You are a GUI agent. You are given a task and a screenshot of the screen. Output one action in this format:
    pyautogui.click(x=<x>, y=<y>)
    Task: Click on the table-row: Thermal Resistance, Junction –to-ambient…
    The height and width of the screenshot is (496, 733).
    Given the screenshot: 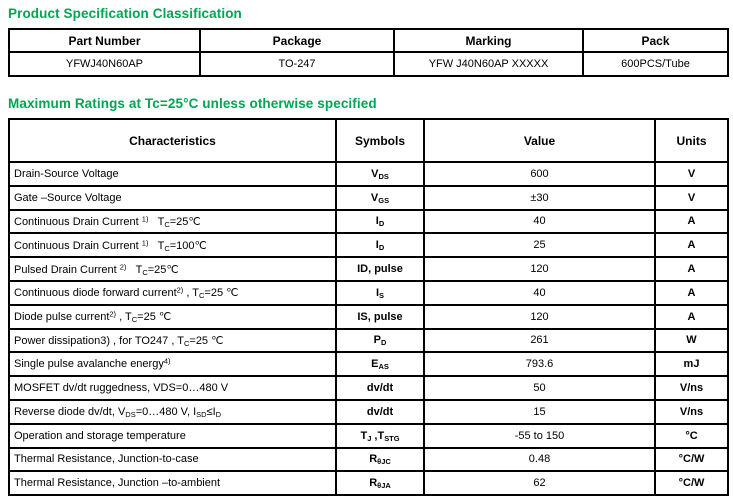 What is the action you would take?
    pyautogui.click(x=368, y=483)
    